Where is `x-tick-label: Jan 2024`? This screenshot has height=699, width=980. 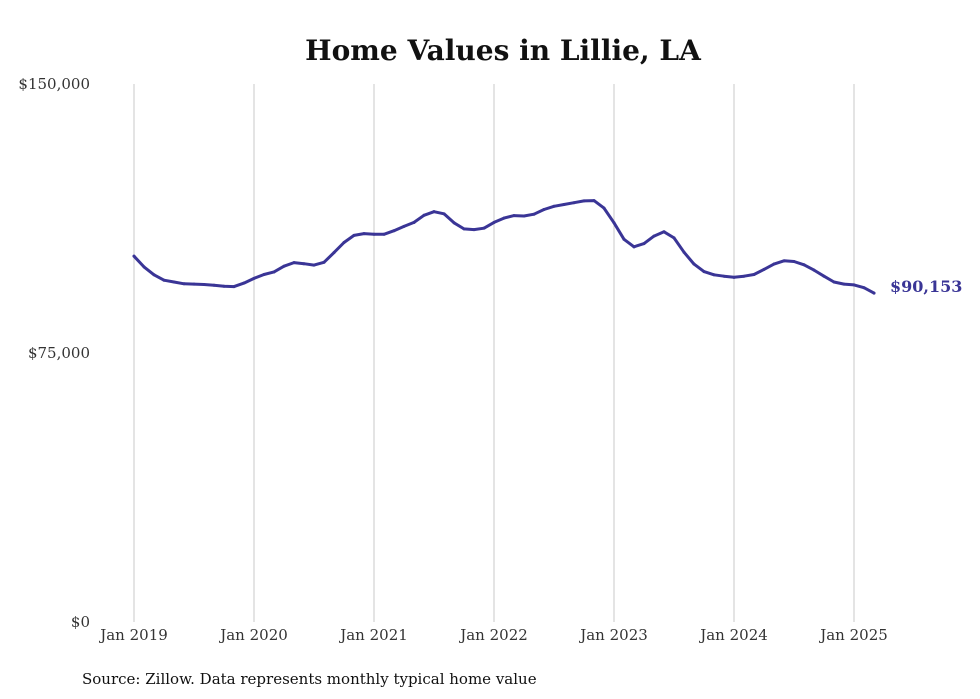 x-tick-label: Jan 2024 is located at coordinates (733, 635).